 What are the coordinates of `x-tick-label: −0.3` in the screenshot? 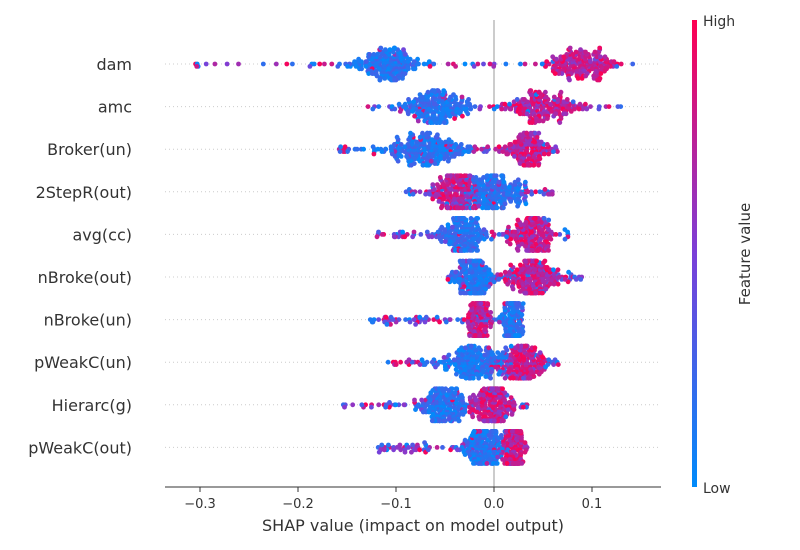 It's located at (200, 504).